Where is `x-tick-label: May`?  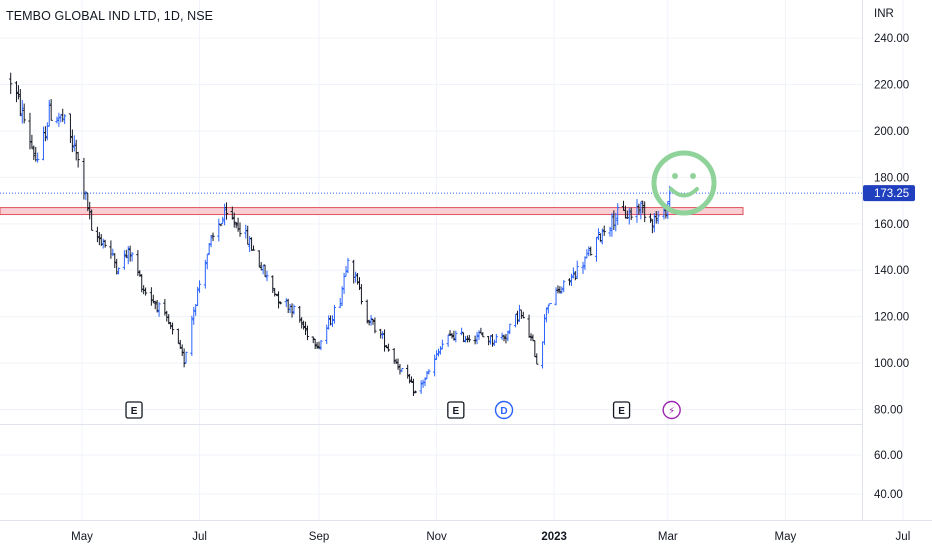
x-tick-label: May is located at coordinates (785, 537).